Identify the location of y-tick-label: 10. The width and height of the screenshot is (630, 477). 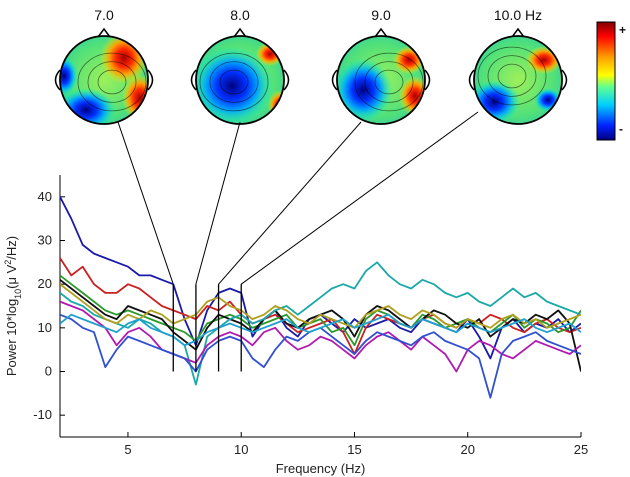
(45, 327).